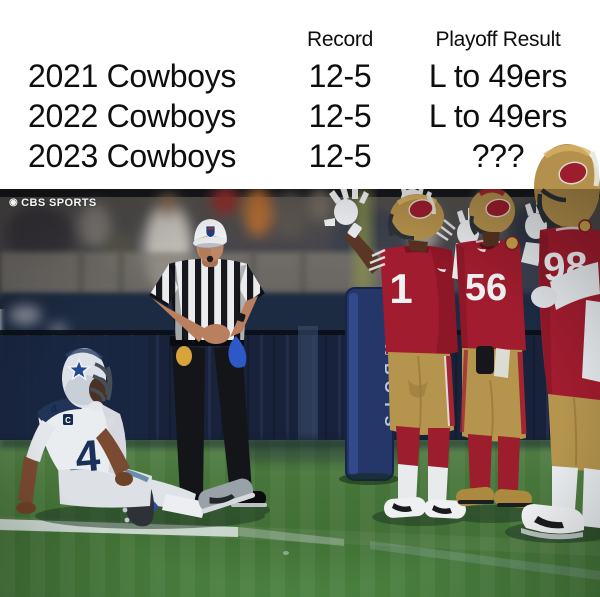  Describe the element at coordinates (300, 116) in the screenshot. I see `table-row: 2022 Cowboys 12-5 L to 49ers` at that location.